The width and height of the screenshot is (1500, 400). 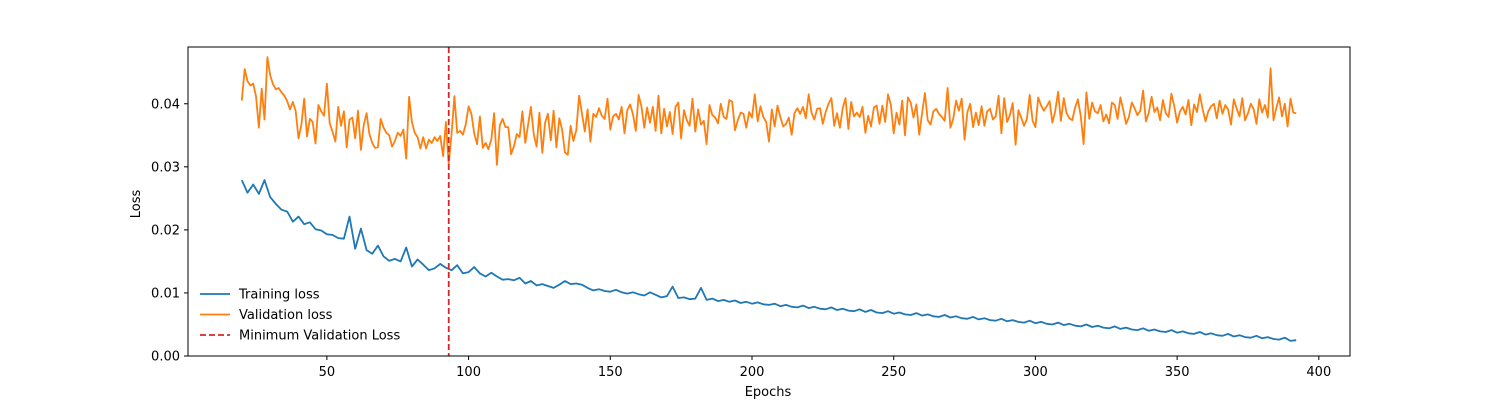 I want to click on y-tick-label: 0.04, so click(x=165, y=104).